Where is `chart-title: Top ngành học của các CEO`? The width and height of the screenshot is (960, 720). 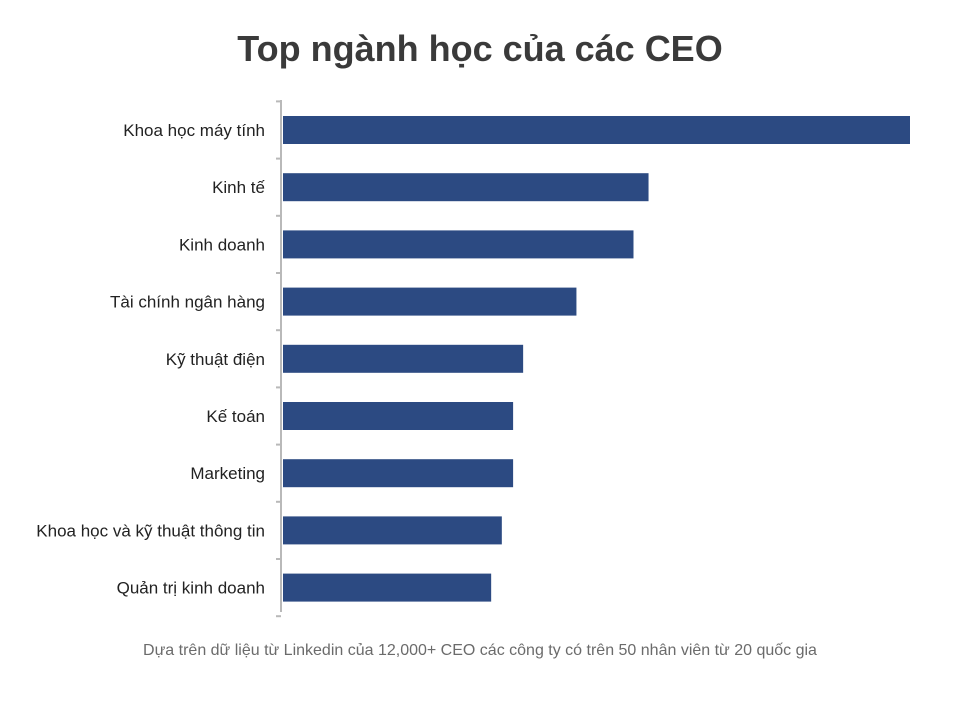
chart-title: Top ngành học của các CEO is located at coordinates (480, 48).